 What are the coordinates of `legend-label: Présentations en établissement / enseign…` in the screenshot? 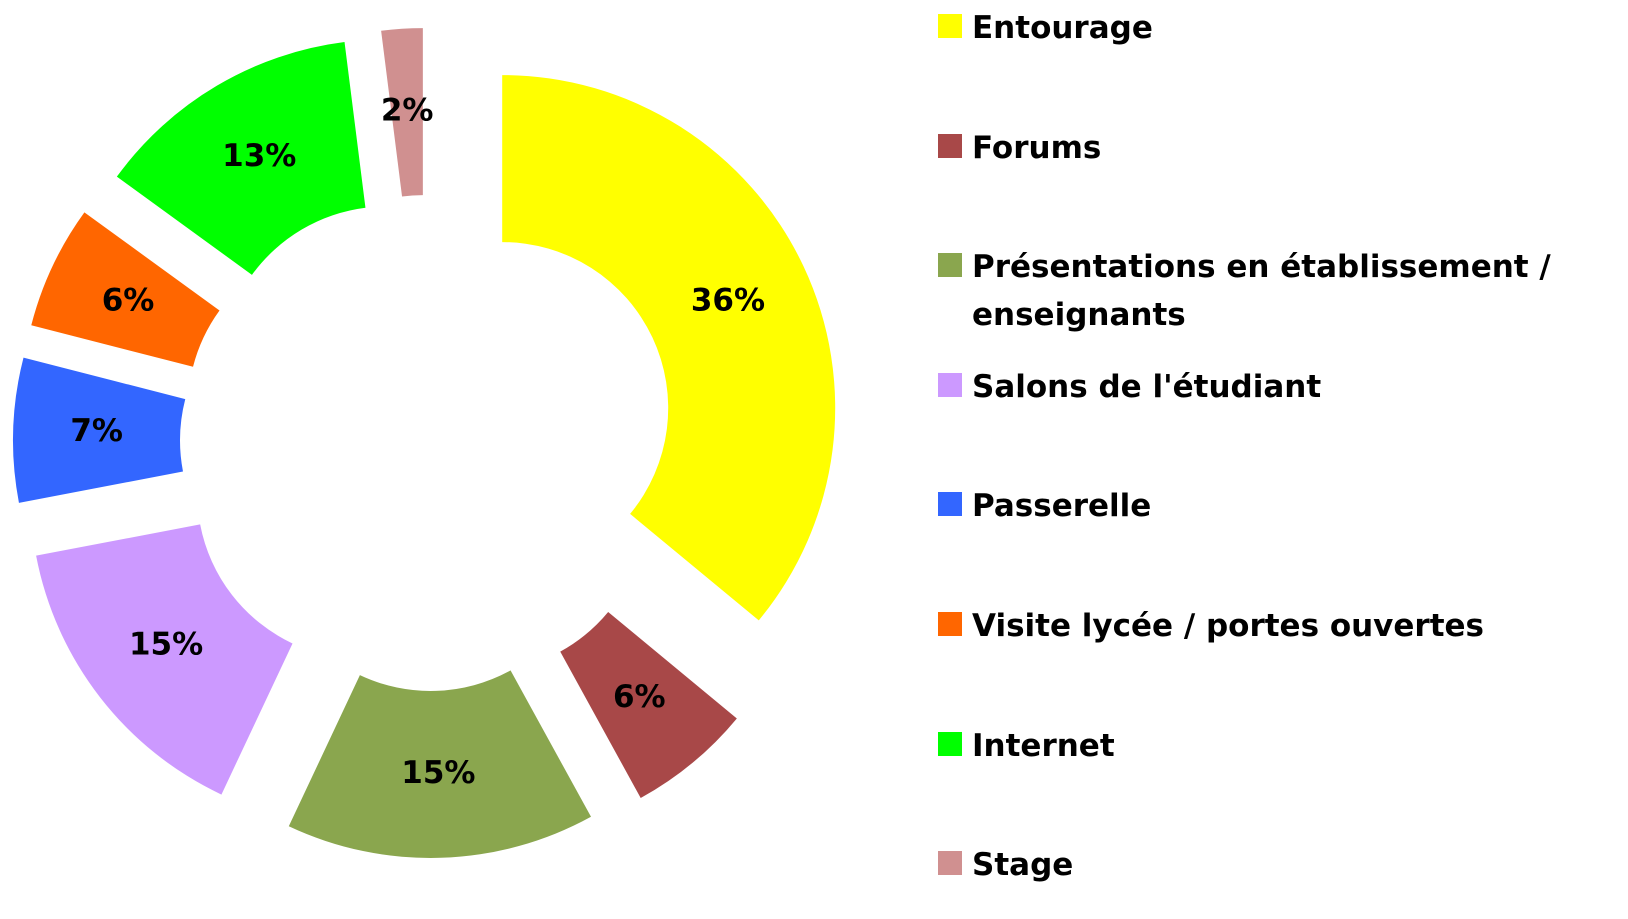 It's located at (1261, 291).